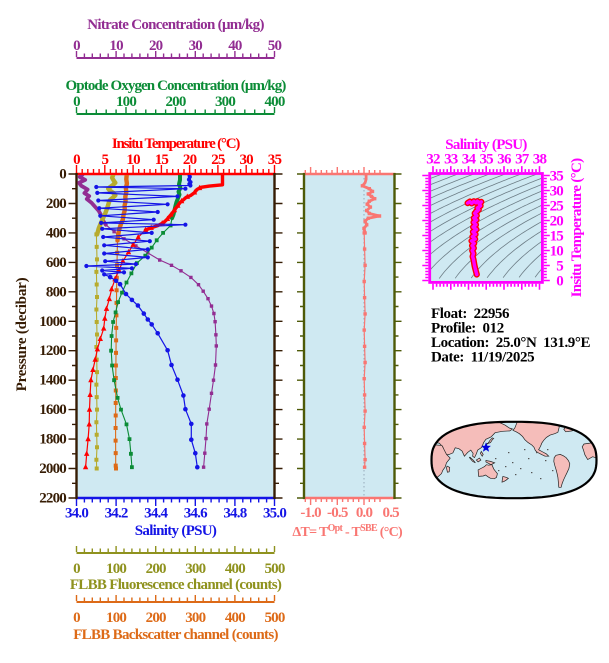 This screenshot has width=609, height=663. Describe the element at coordinates (234, 514) in the screenshot. I see `svg-text: 34.8` at that location.